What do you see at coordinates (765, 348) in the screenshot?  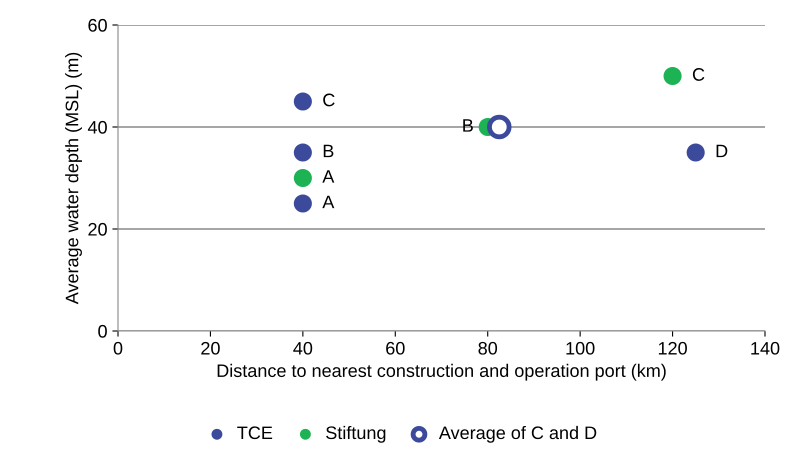 I see `x-tick-label: 140` at bounding box center [765, 348].